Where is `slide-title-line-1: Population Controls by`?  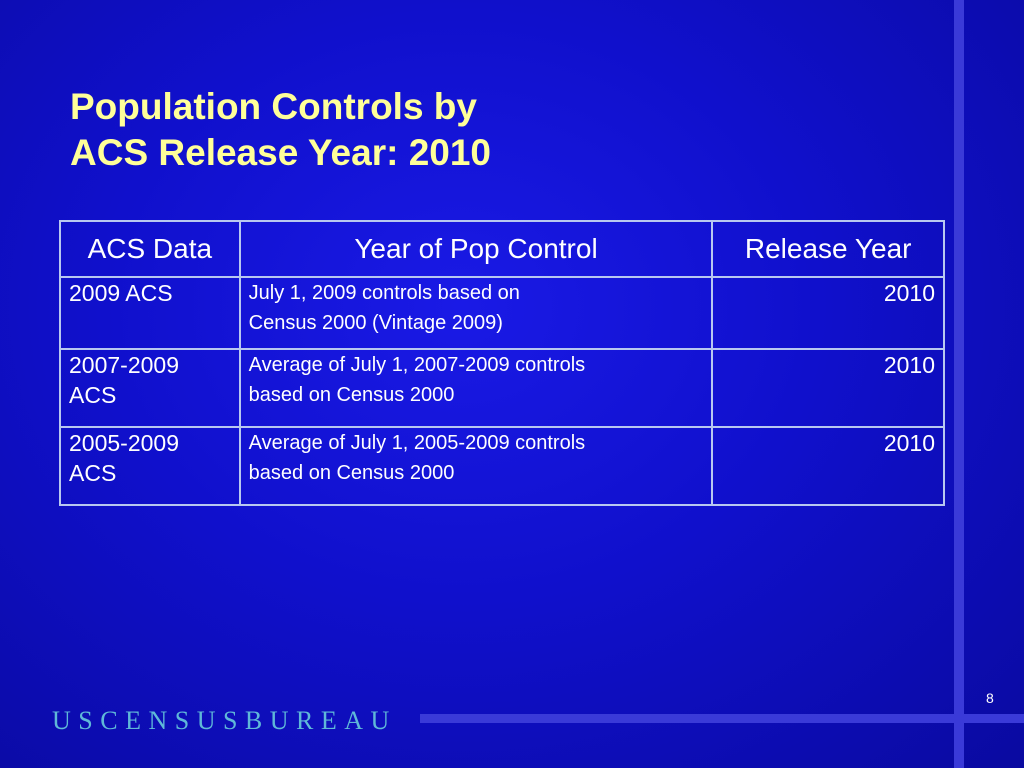 slide-title-line-1: Population Controls by is located at coordinates (273, 106).